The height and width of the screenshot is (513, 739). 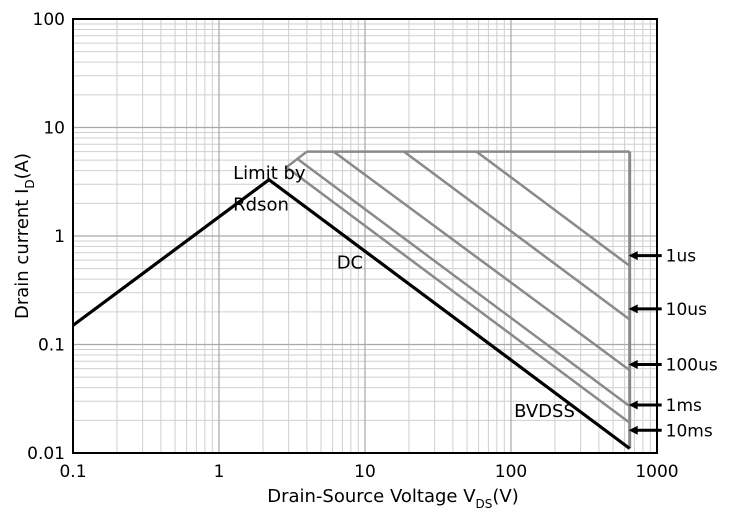 I want to click on y-axis-title: Drain current ID(A), so click(x=24, y=236).